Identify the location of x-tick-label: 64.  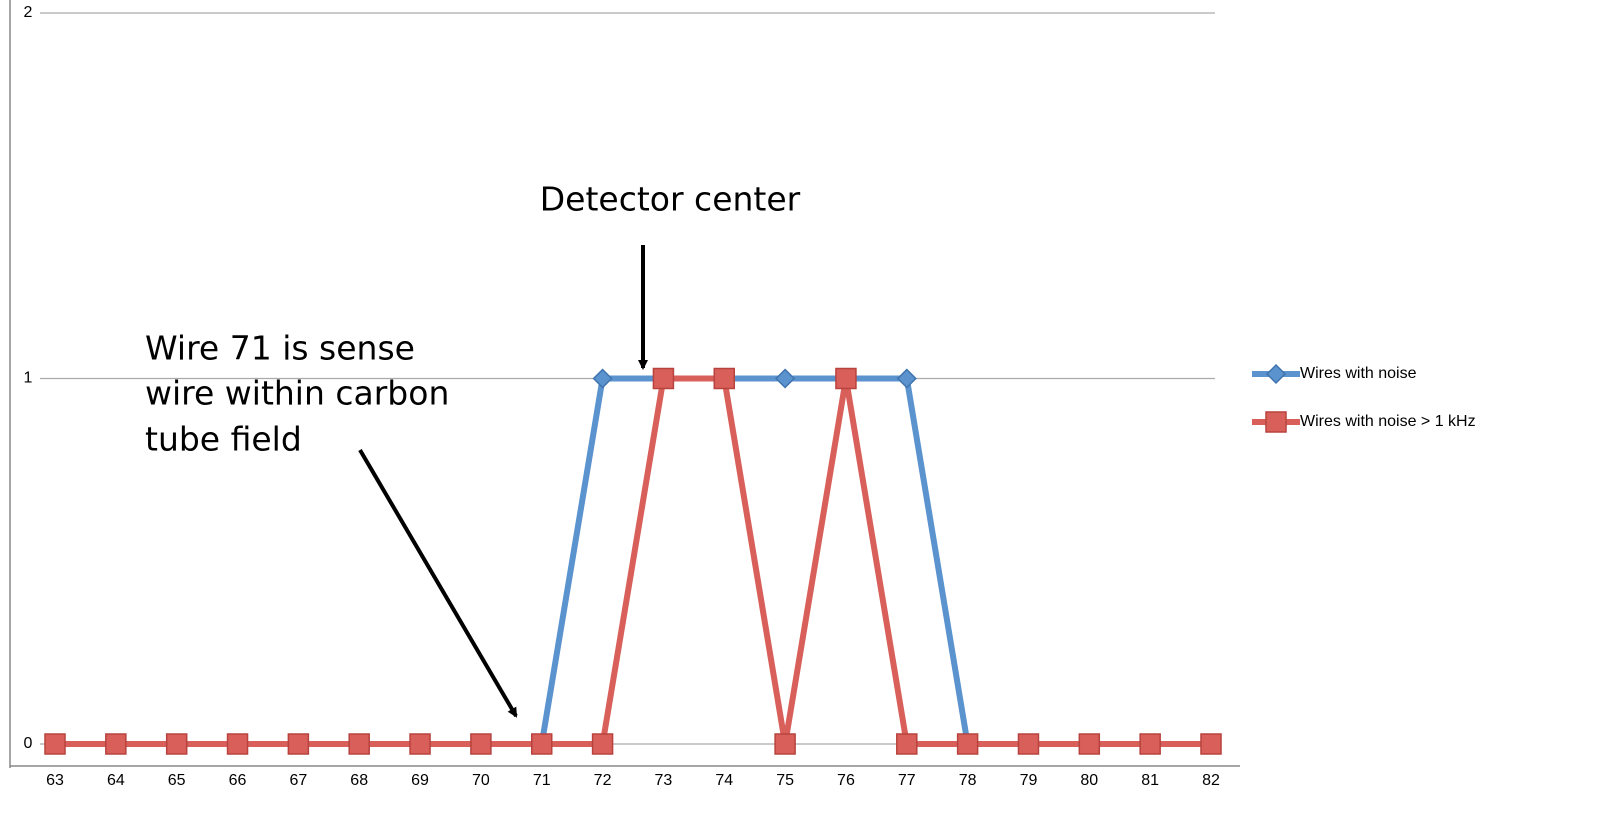
(116, 780).